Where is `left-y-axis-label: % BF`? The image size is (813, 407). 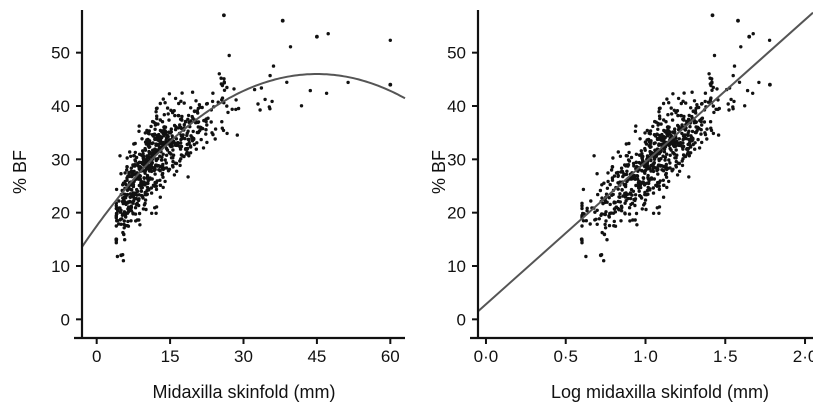 left-y-axis-label: % BF is located at coordinates (20, 172).